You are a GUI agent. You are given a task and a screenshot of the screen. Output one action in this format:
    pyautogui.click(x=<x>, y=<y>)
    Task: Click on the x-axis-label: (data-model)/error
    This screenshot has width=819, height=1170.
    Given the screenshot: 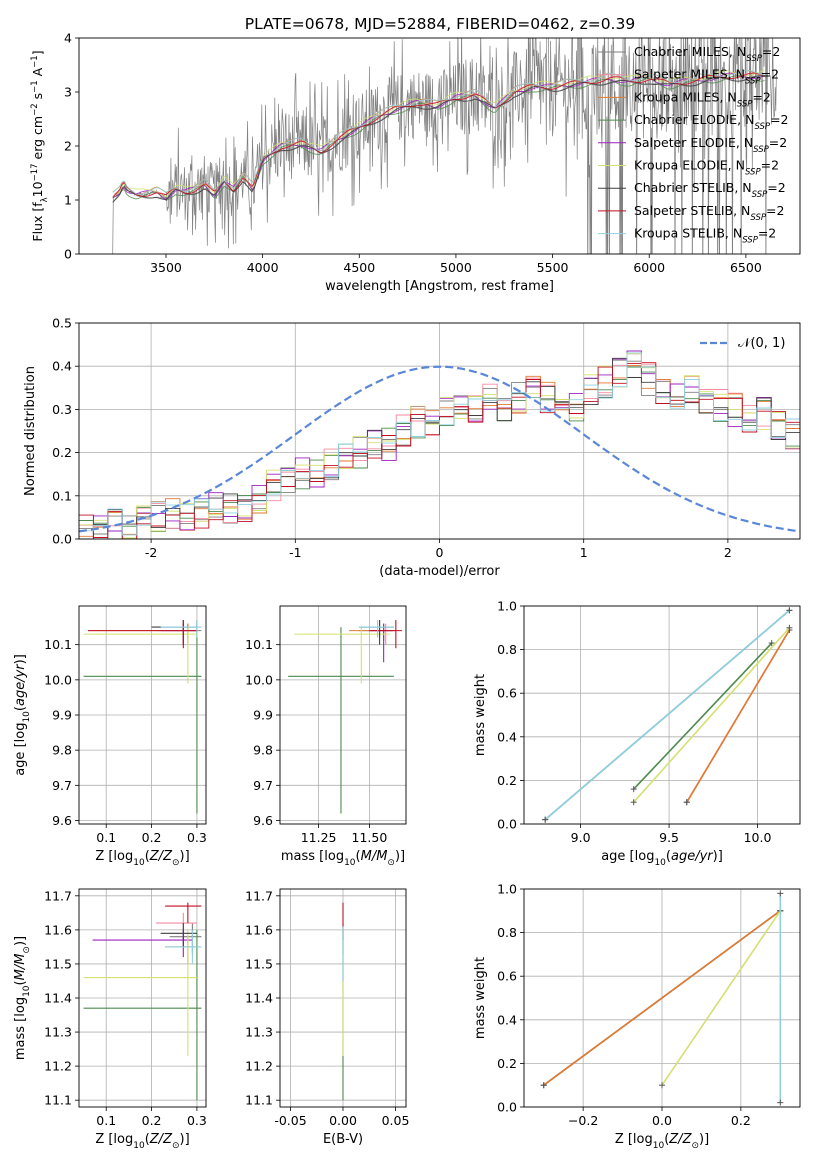 What is the action you would take?
    pyautogui.click(x=439, y=571)
    